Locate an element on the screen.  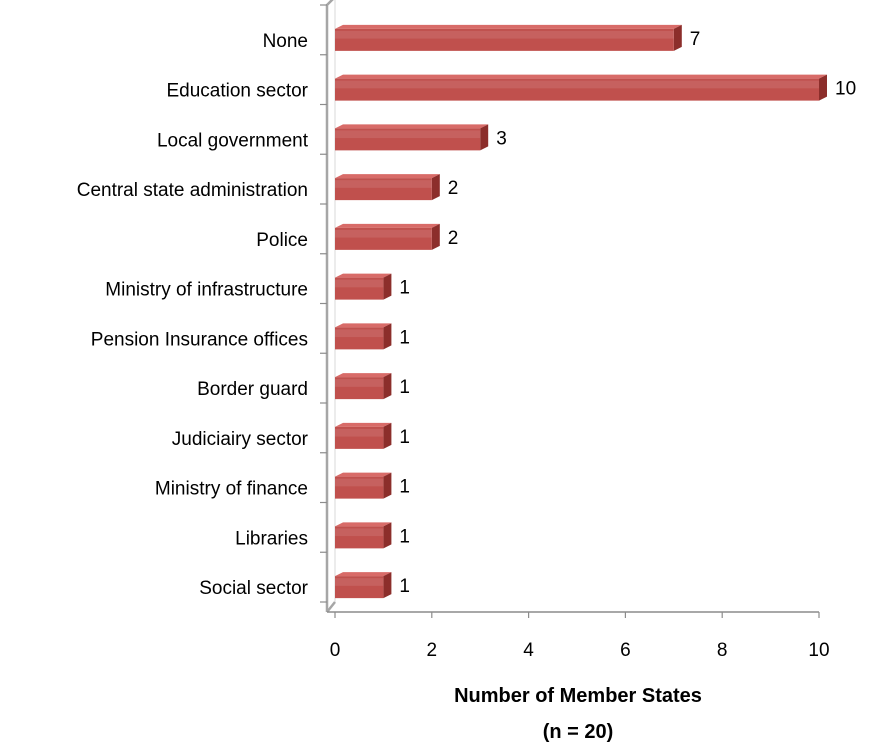
x-tick-label: 0 is located at coordinates (335, 650).